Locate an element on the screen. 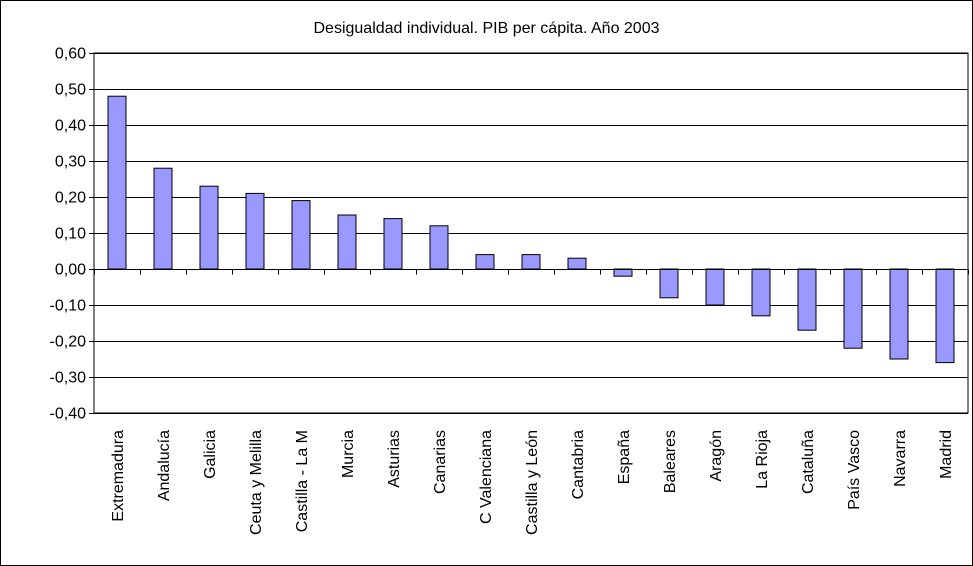  x-category-label: Castilla y León is located at coordinates (532, 482).